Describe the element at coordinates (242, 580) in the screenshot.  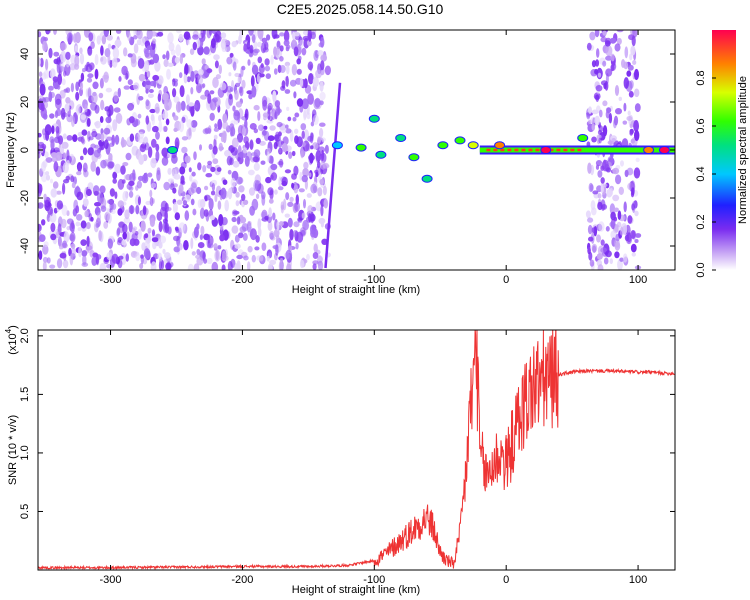
I see `snr-x-tick-label: -200` at that location.